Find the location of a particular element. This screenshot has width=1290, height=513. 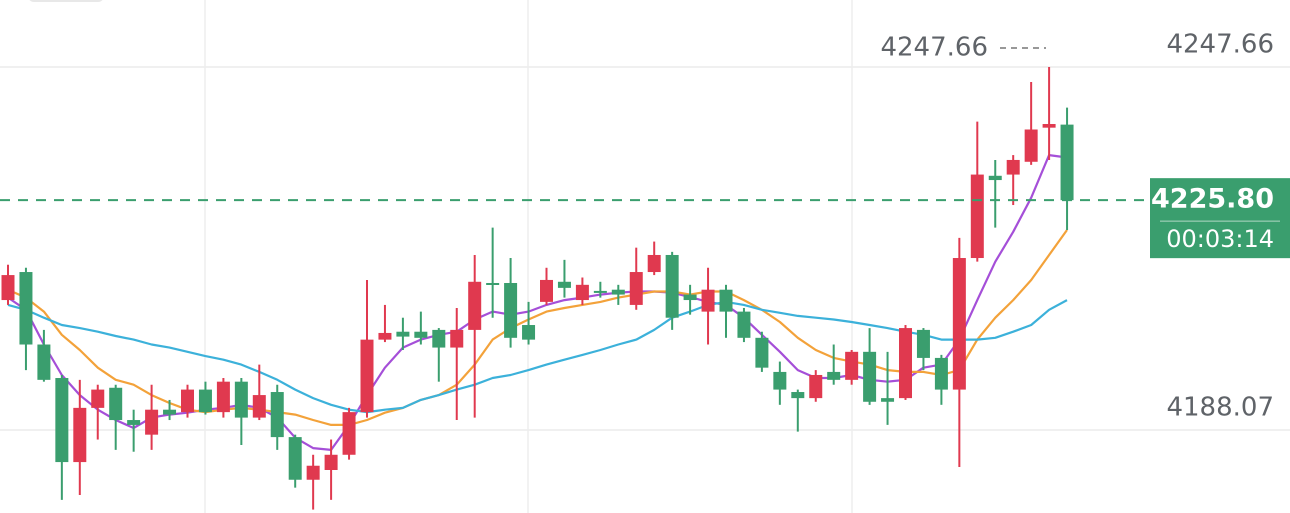

y-tick-label: 4188.07 is located at coordinates (1220, 407).